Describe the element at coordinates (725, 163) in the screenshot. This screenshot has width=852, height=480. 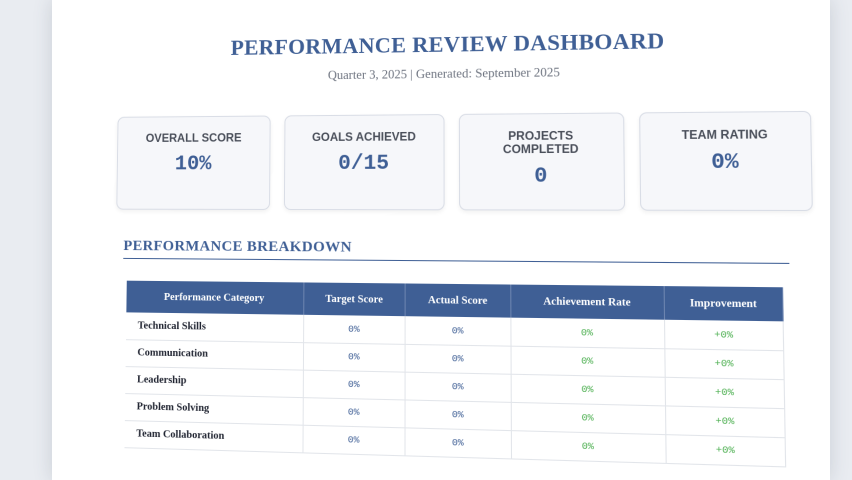
I see `card-value: 0%` at that location.